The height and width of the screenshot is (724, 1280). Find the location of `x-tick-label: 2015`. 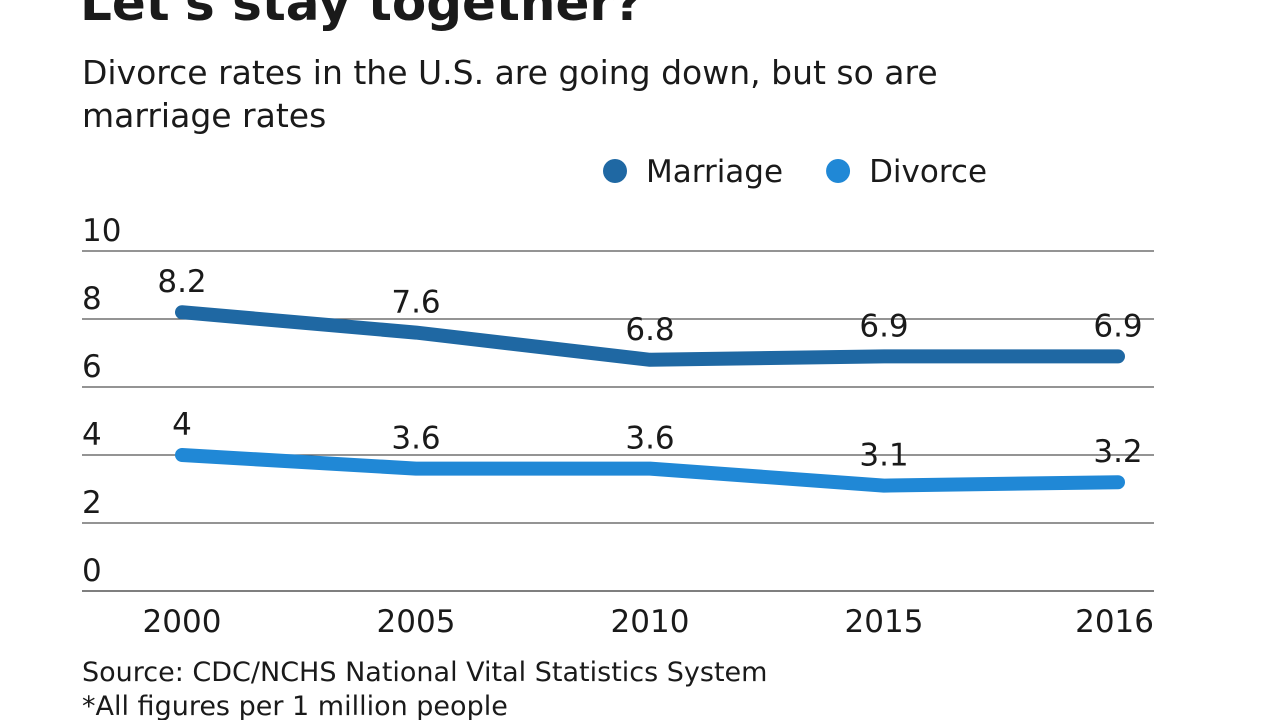

x-tick-label: 2015 is located at coordinates (884, 622).